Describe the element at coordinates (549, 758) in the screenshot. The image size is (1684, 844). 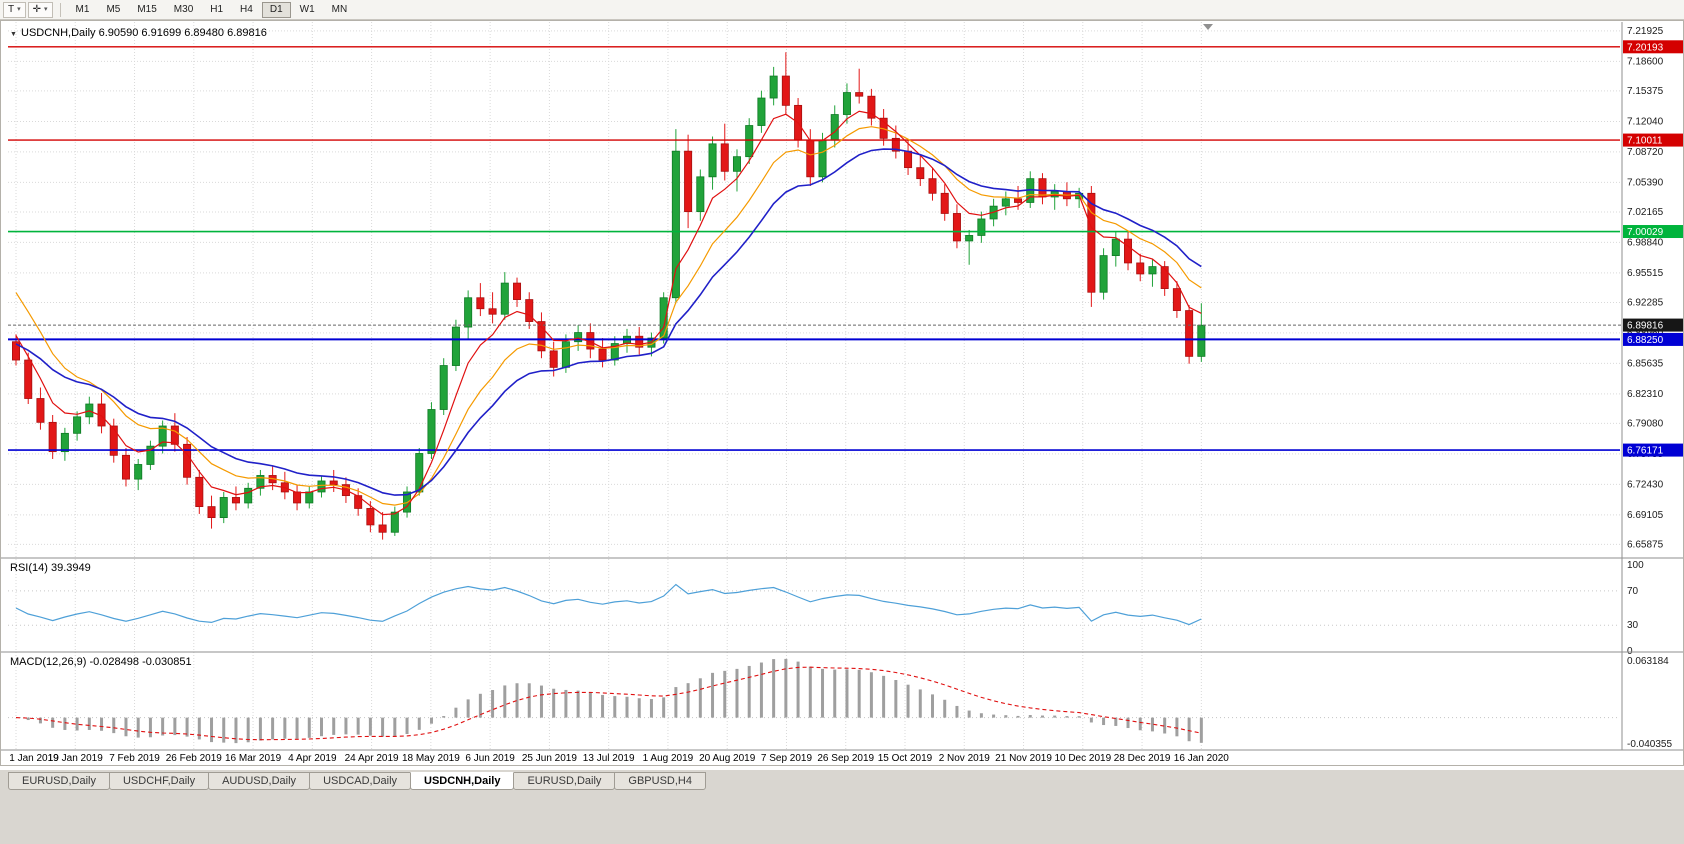
I see `date-axis-label: 25 Jun 2019` at that location.